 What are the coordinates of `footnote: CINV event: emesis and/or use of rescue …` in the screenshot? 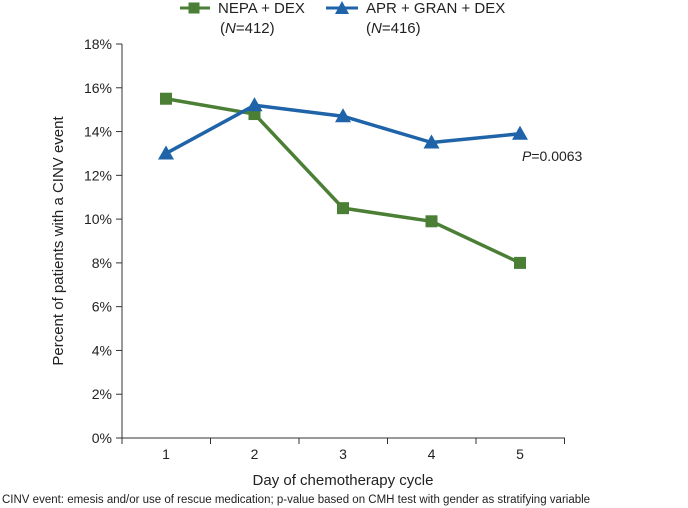 It's located at (296, 500).